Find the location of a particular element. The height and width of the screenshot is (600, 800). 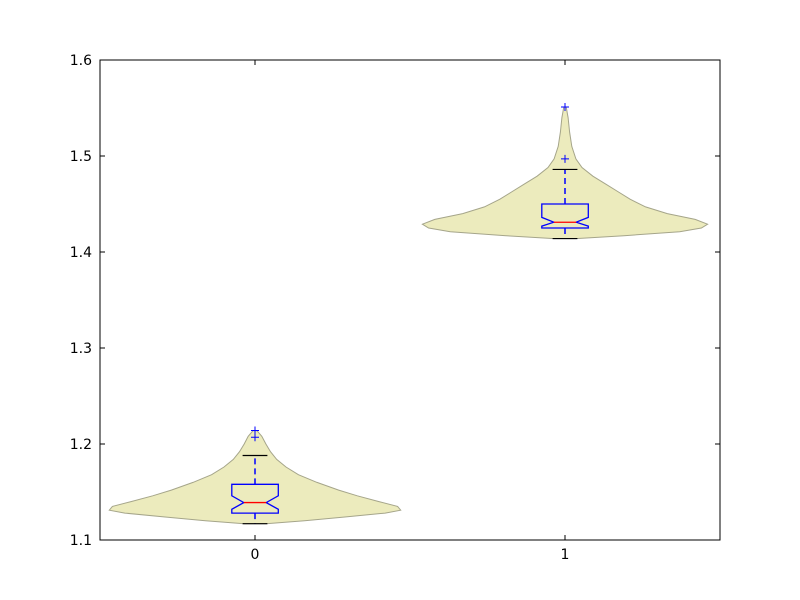

xtick-label-1: 1 is located at coordinates (565, 555).